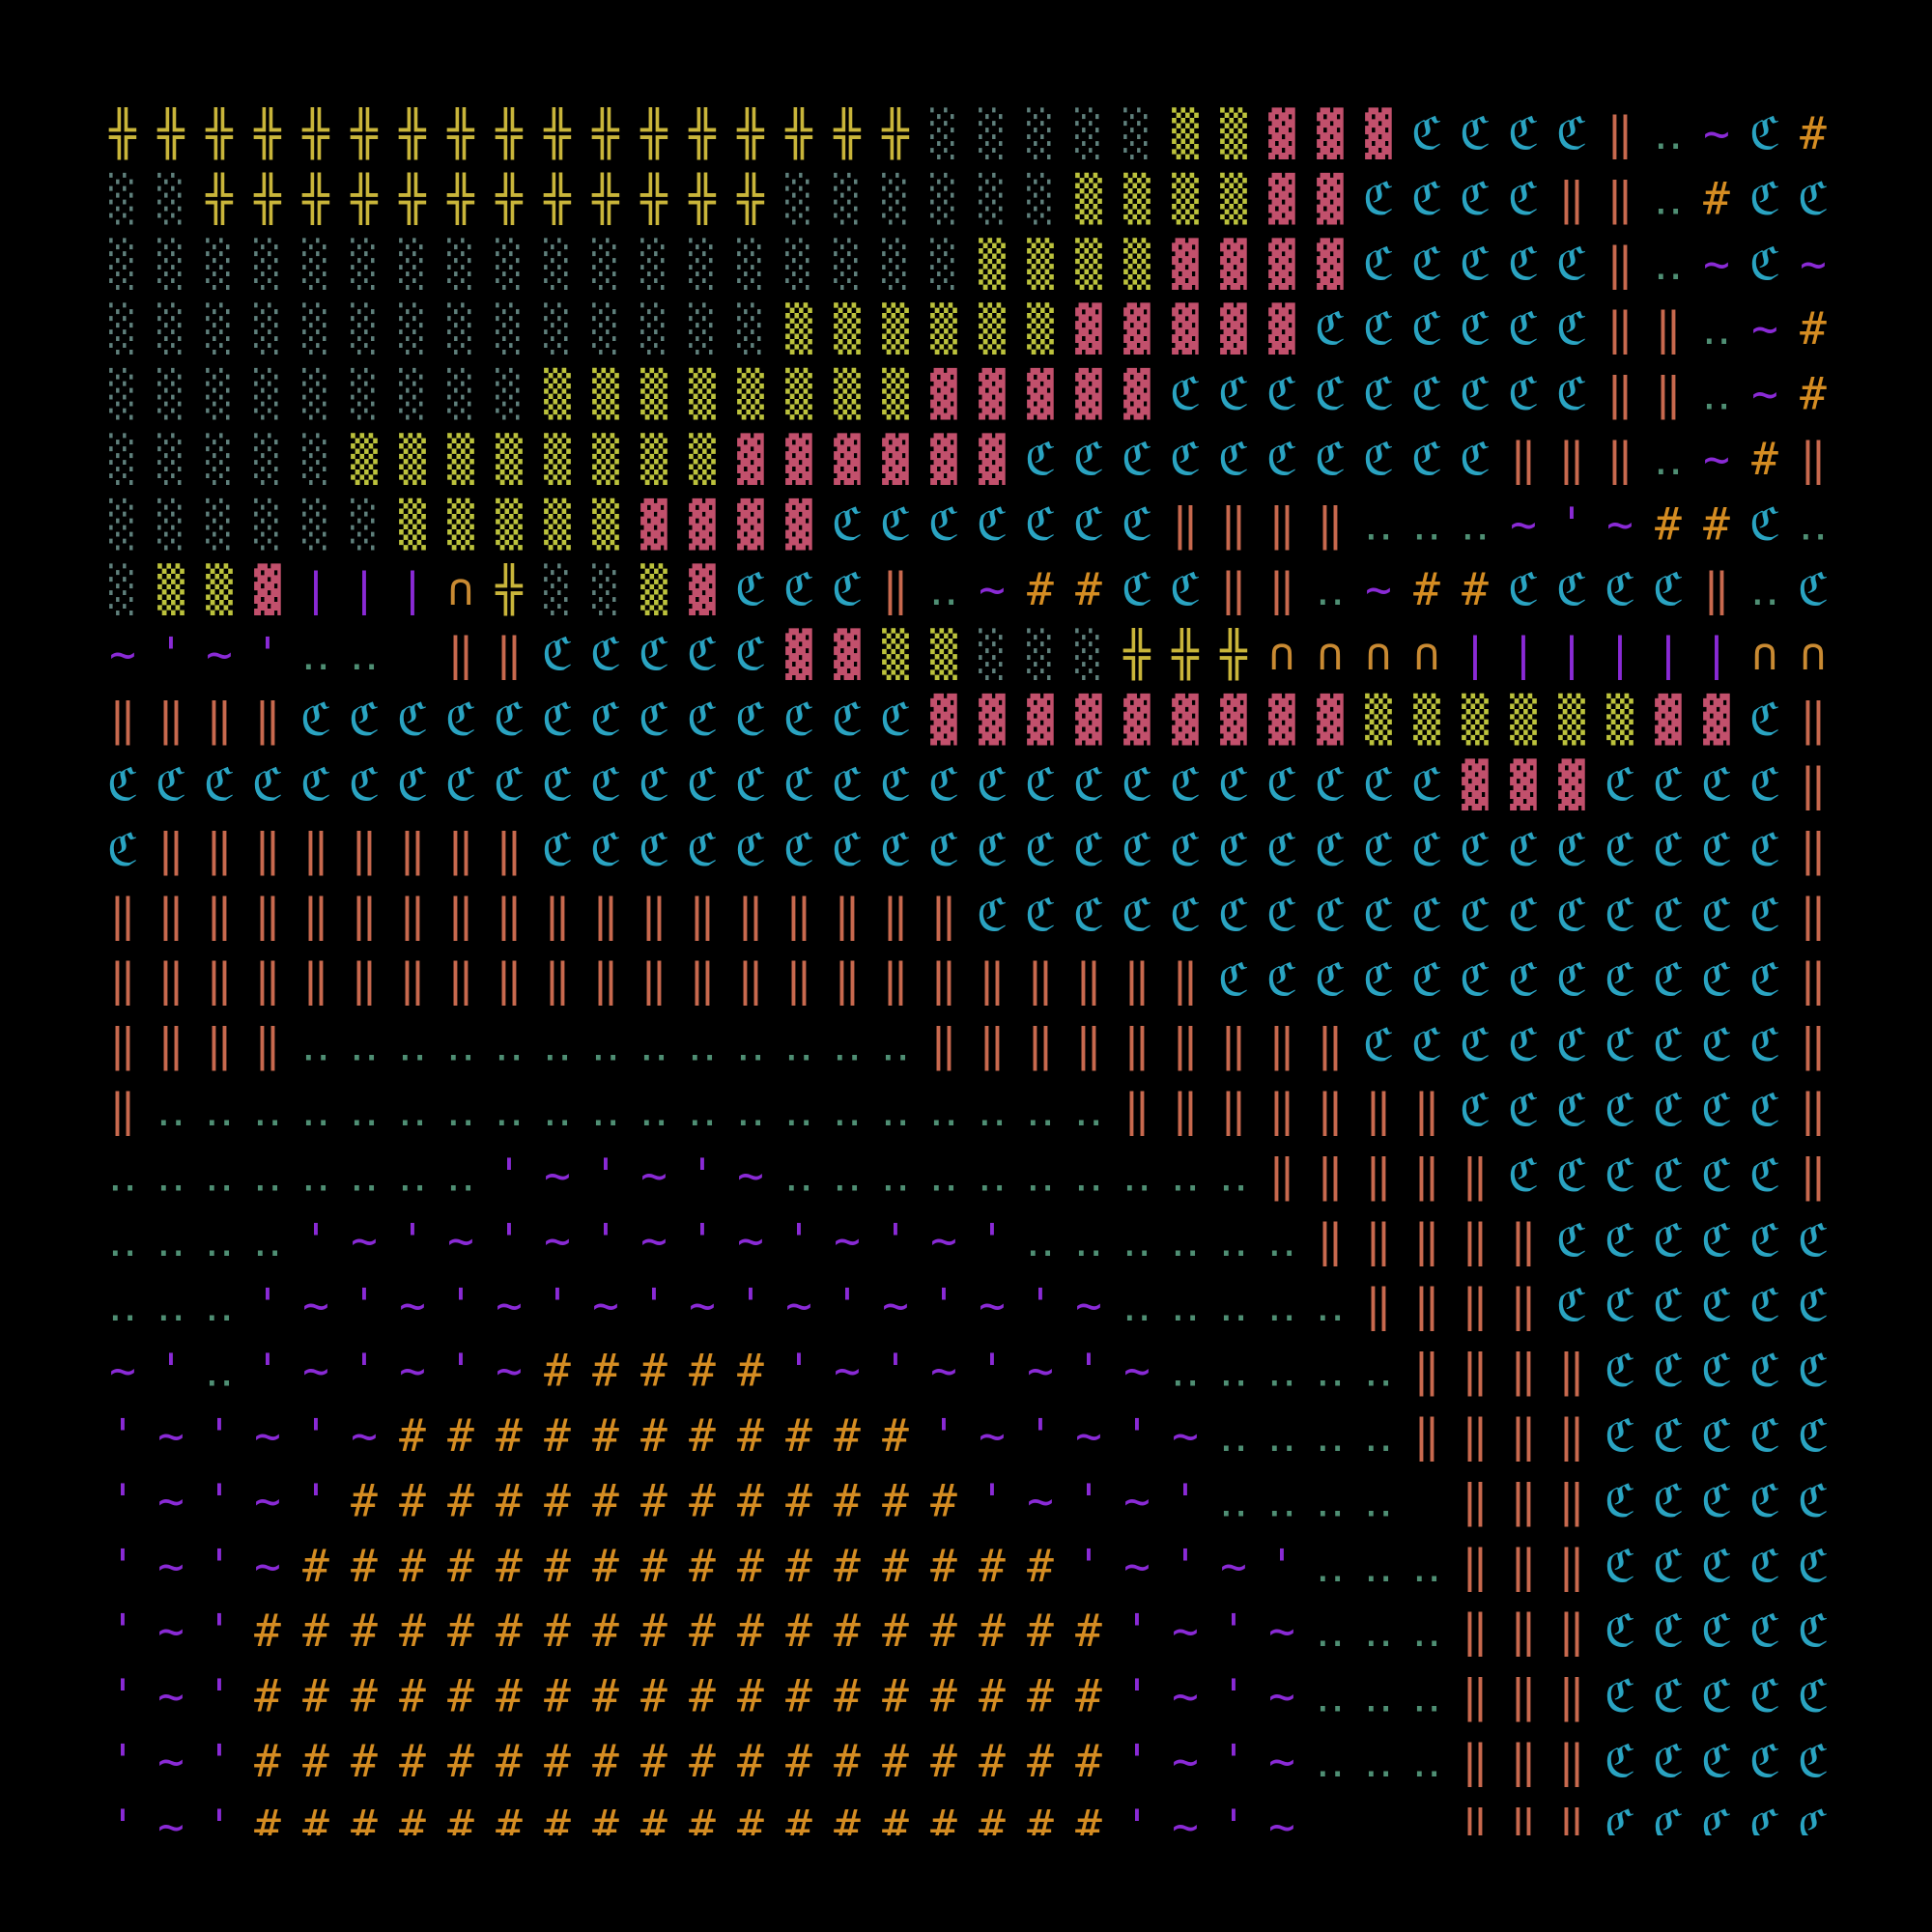 The width and height of the screenshot is (1932, 1932). I want to click on glyph-run: '~'~'~'~'~'~'~', so click(654, 1240).